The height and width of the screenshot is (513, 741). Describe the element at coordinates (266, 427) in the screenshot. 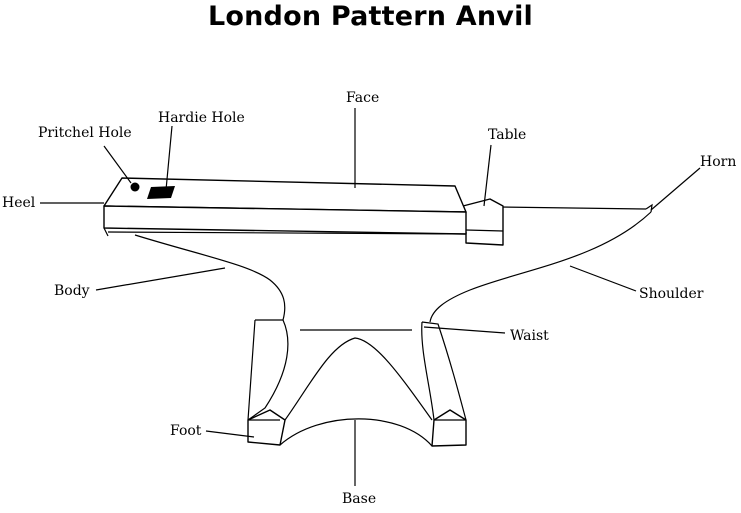

I see `left-foot` at that location.